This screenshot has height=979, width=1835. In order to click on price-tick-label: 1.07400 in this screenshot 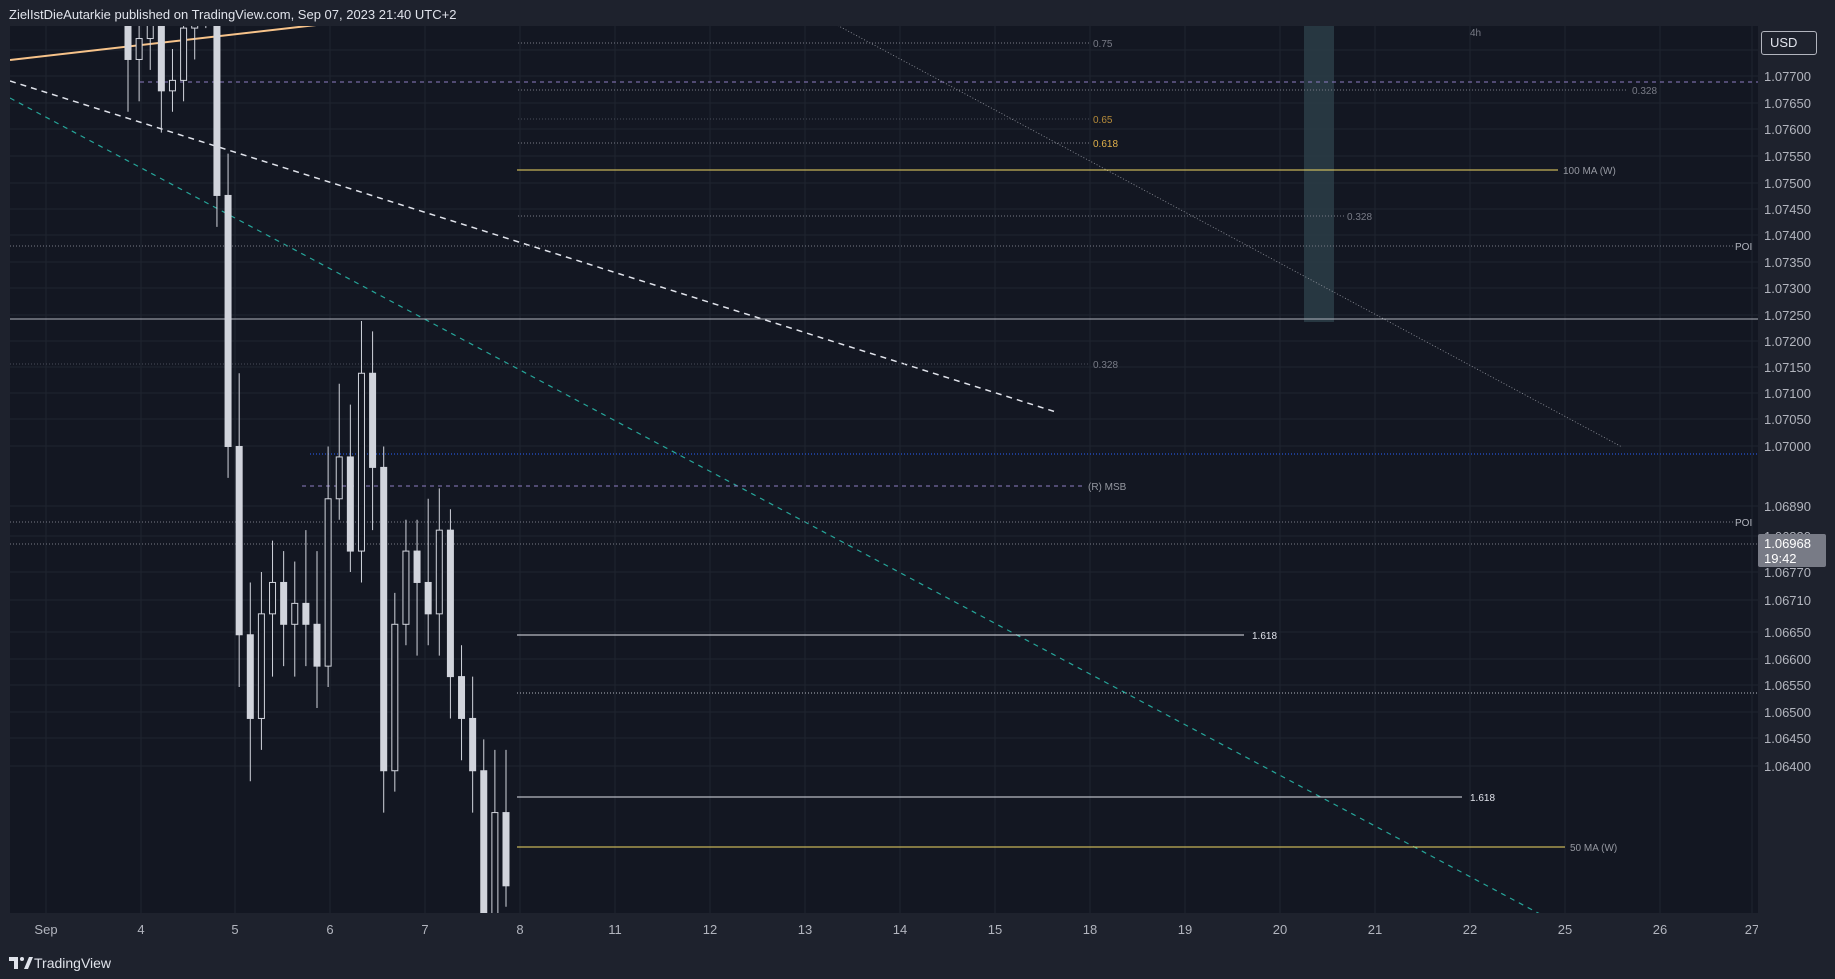, I will do `click(1787, 235)`.